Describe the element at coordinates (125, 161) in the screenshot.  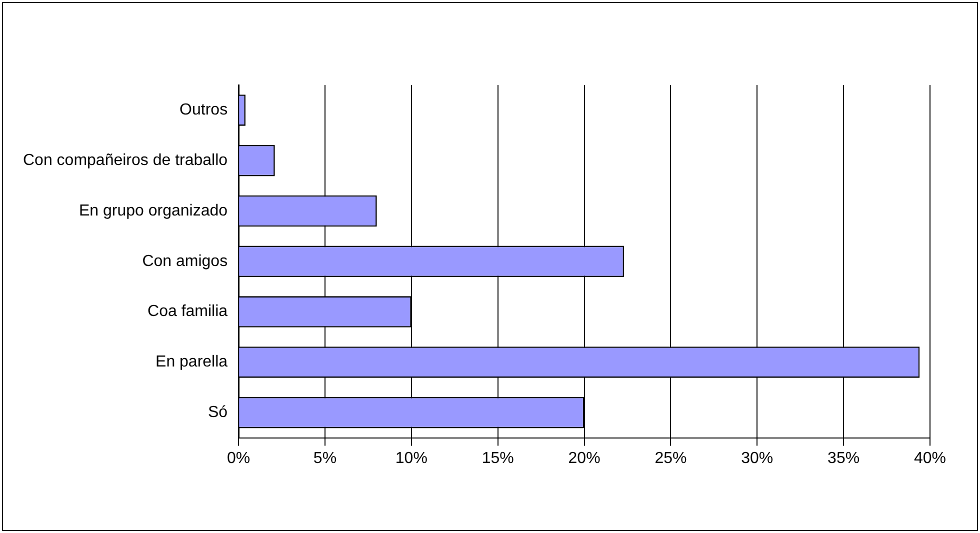
I see `y-tick-label: Con compañeiros de traballo` at that location.